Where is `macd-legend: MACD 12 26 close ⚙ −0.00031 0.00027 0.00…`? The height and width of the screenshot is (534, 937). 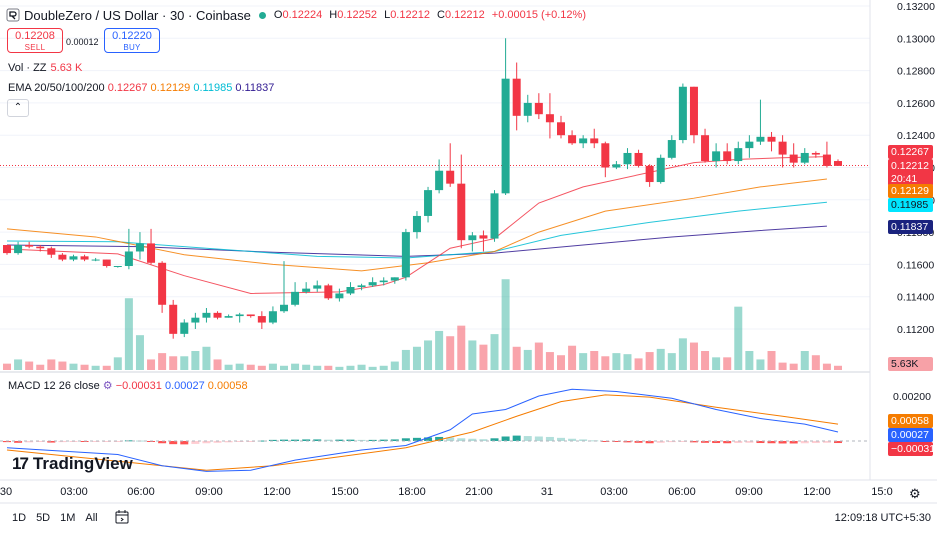
macd-legend: MACD 12 26 close ⚙ −0.00031 0.00027 0.00… is located at coordinates (128, 386).